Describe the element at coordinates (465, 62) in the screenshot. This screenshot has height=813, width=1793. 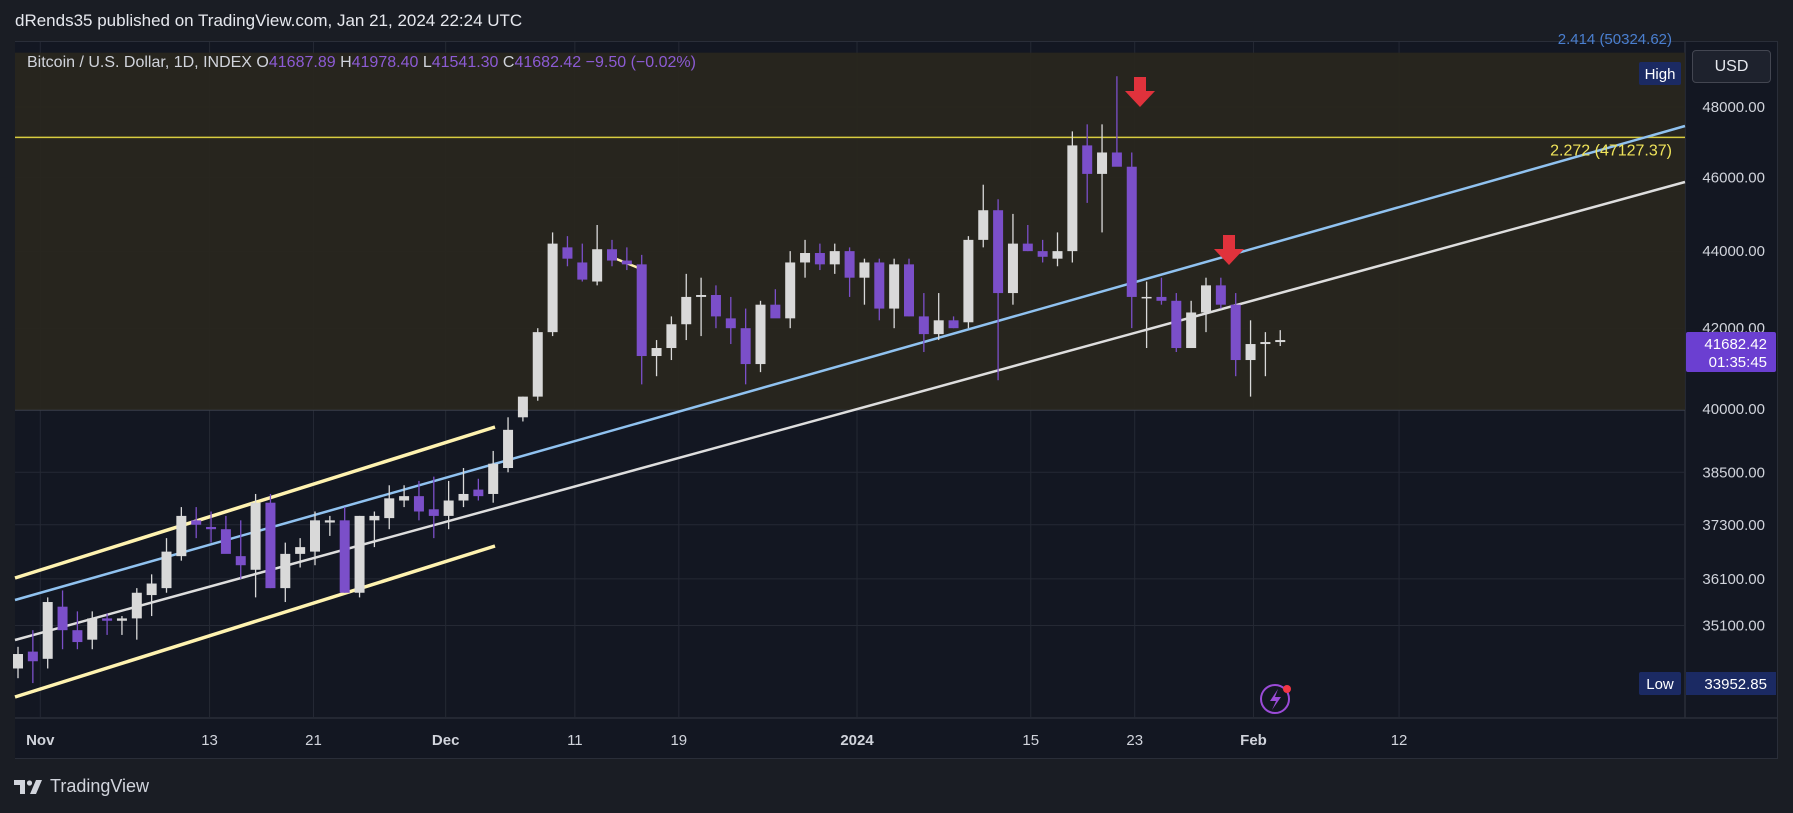
I see `low-value: 41541.30` at that location.